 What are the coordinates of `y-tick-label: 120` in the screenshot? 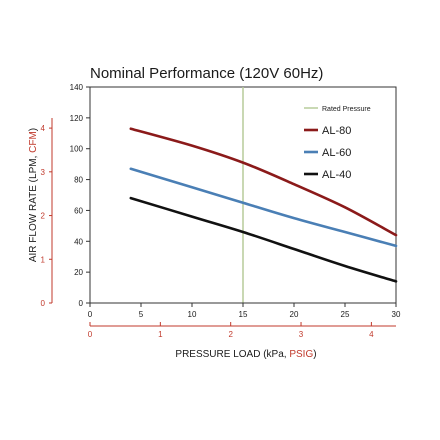 It's located at (77, 118).